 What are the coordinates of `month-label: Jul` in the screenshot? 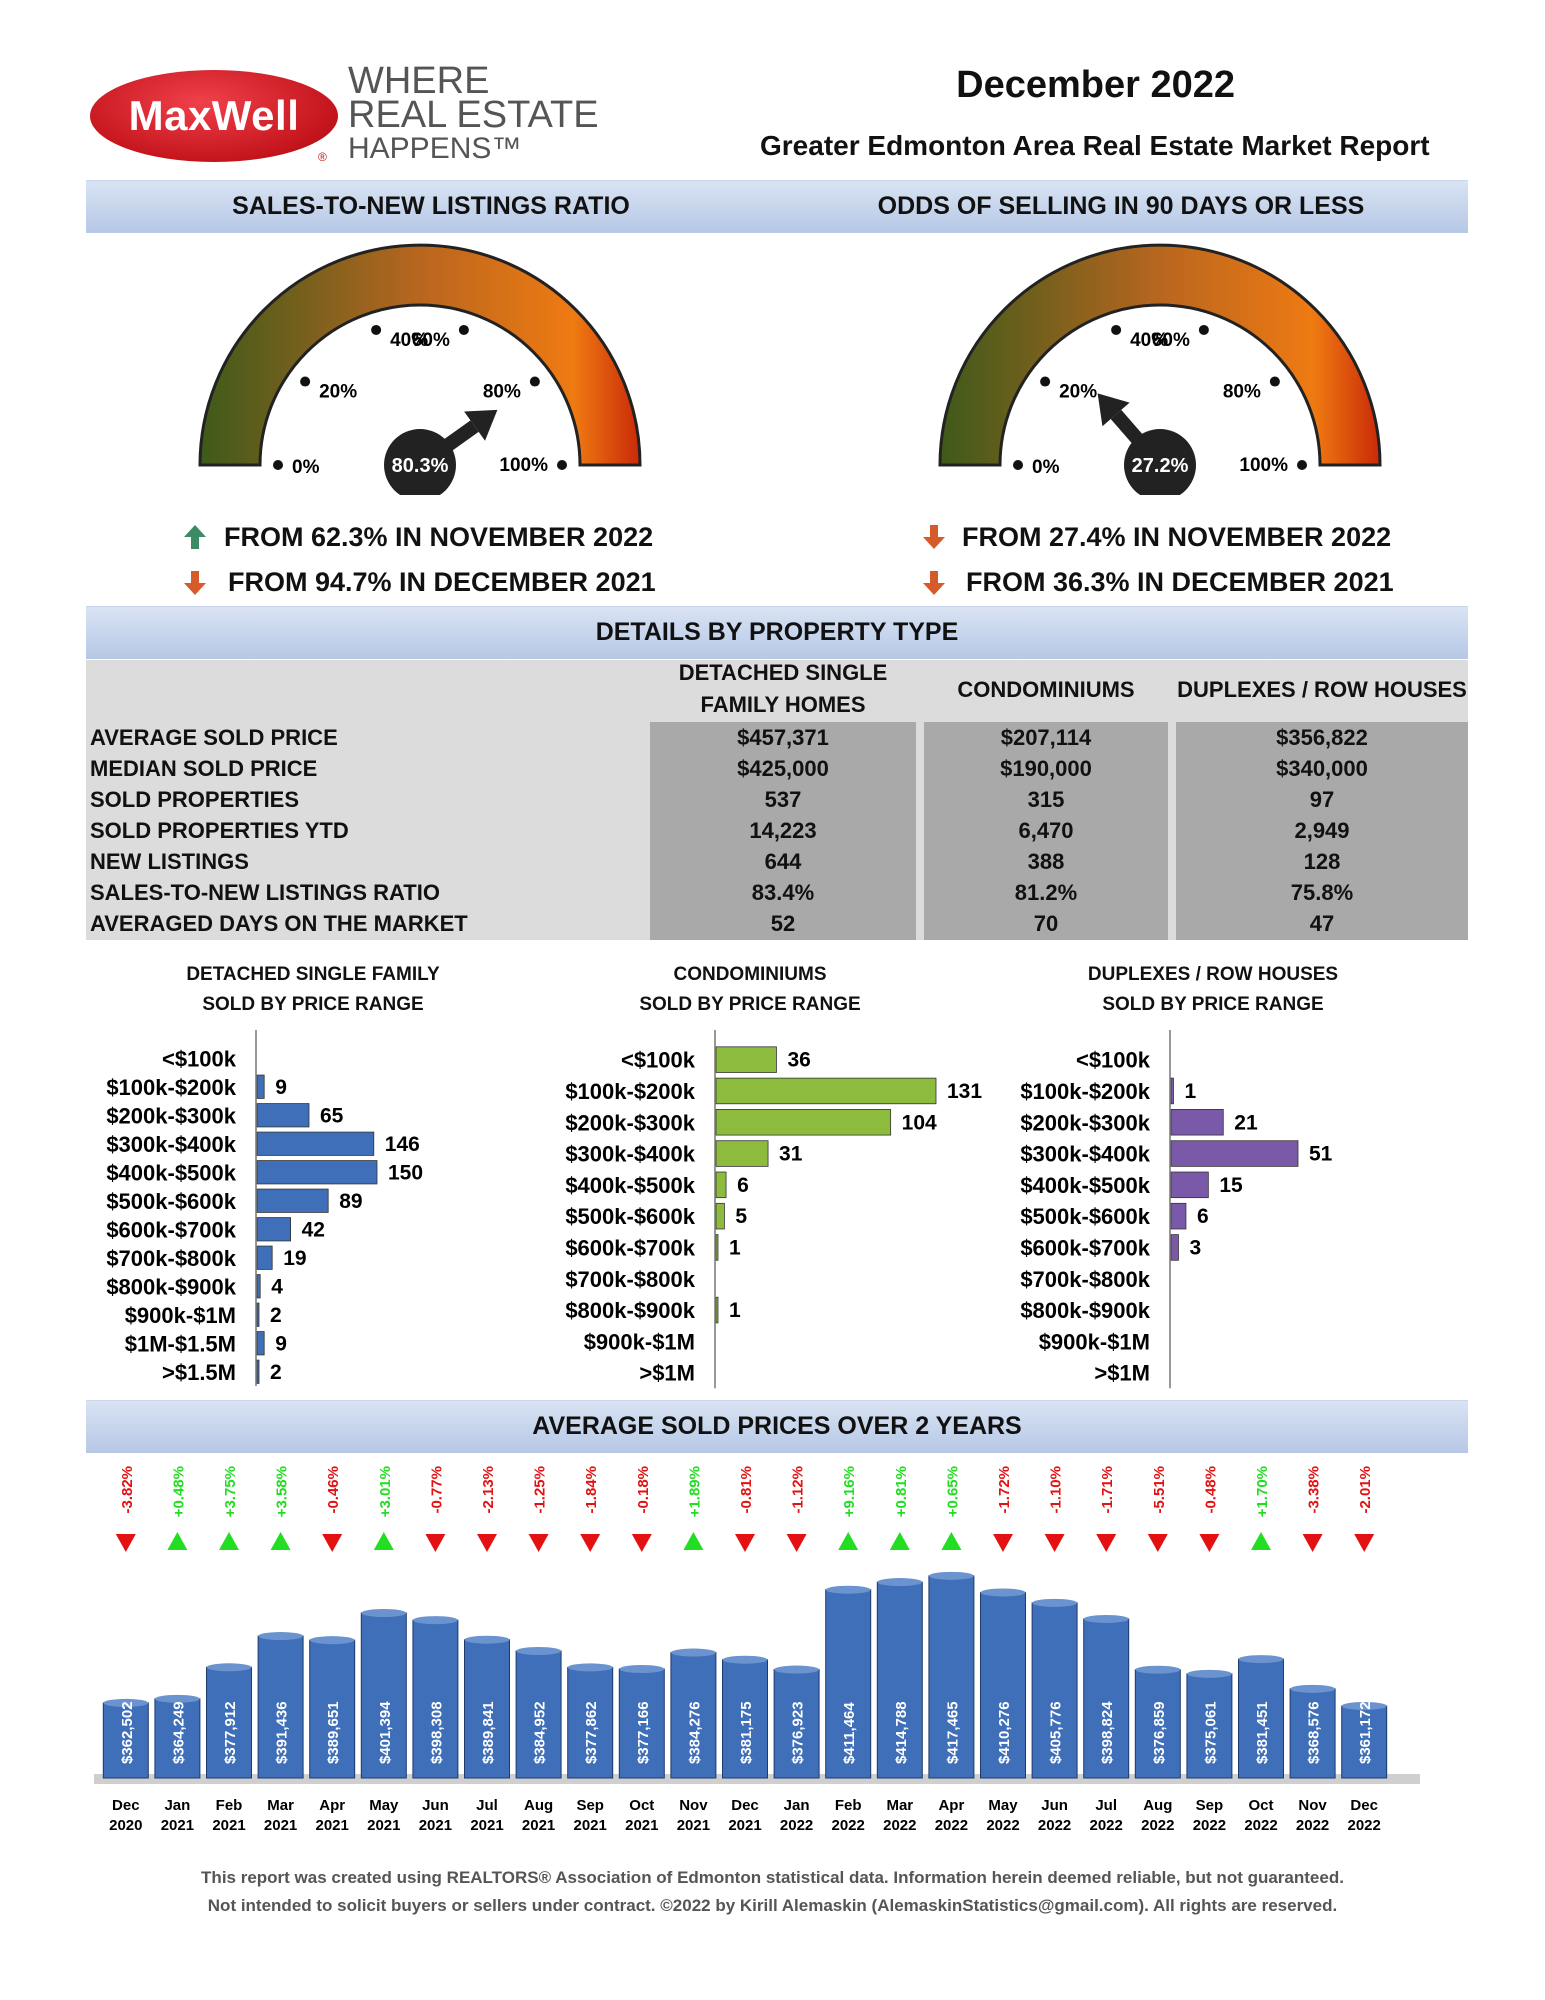 It's located at (487, 1805).